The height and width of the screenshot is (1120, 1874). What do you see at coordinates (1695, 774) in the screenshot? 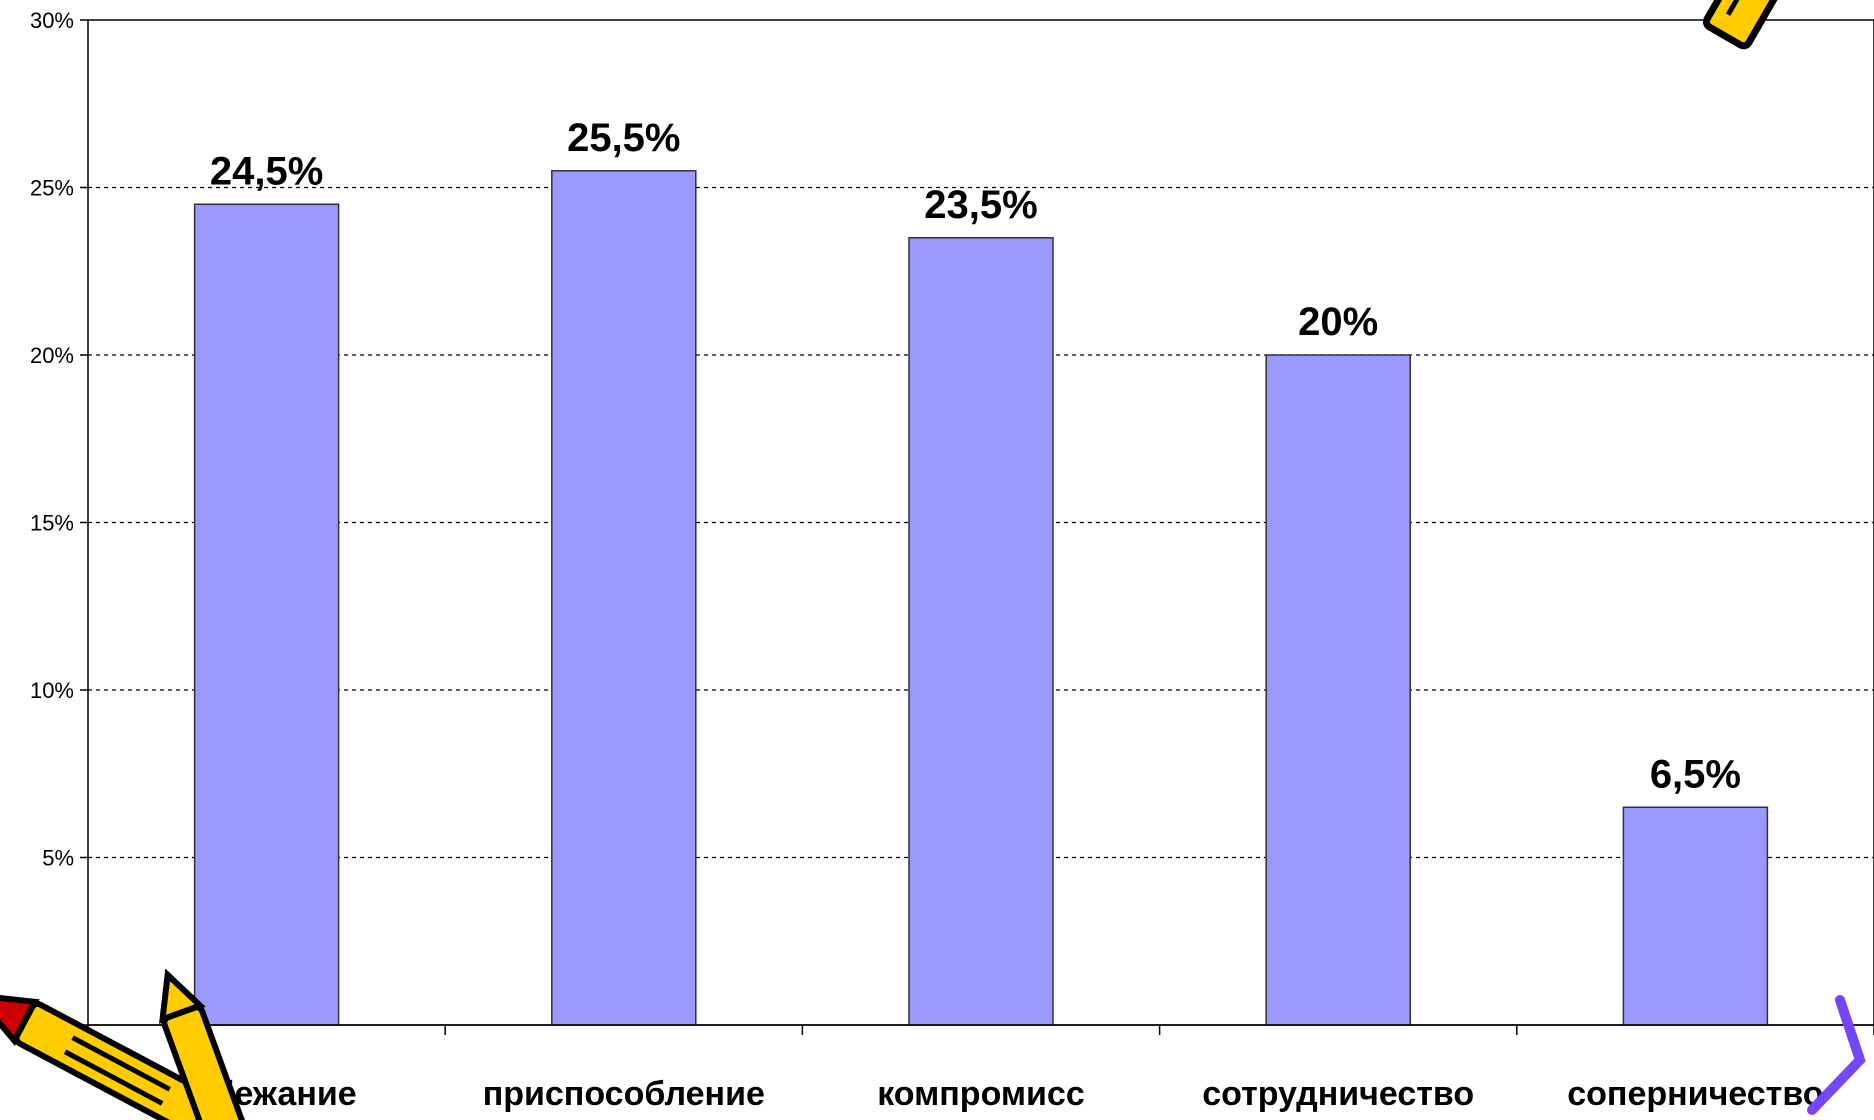
I see `data-label: 6,5%` at bounding box center [1695, 774].